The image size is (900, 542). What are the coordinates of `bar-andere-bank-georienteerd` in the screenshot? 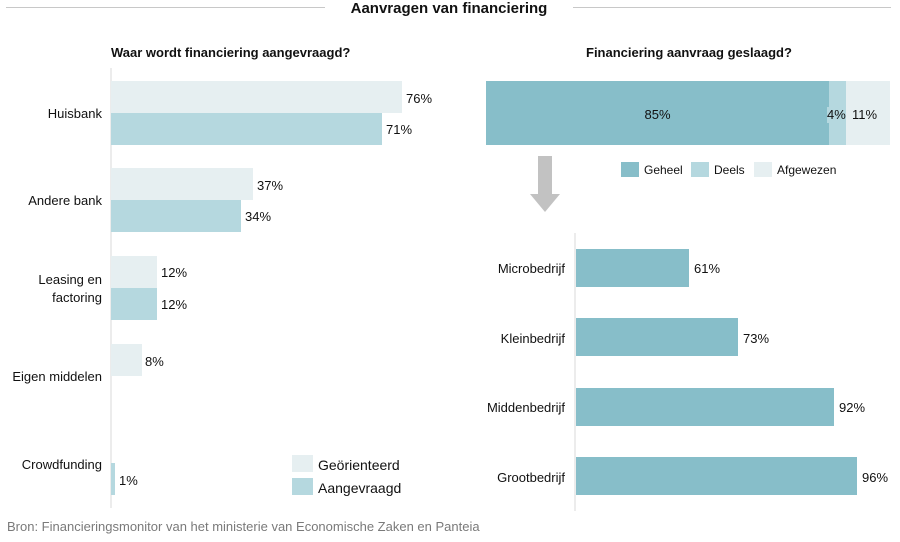 It's located at (182, 184).